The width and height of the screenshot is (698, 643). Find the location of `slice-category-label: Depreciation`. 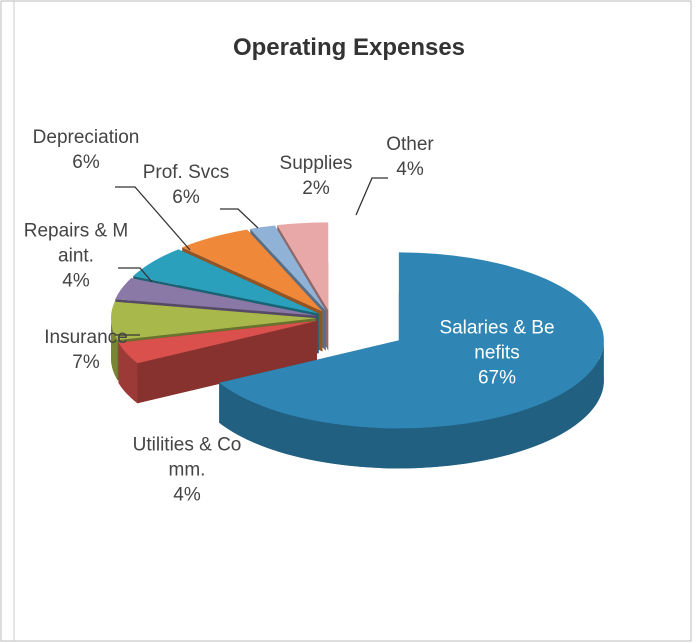

slice-category-label: Depreciation is located at coordinates (86, 137).